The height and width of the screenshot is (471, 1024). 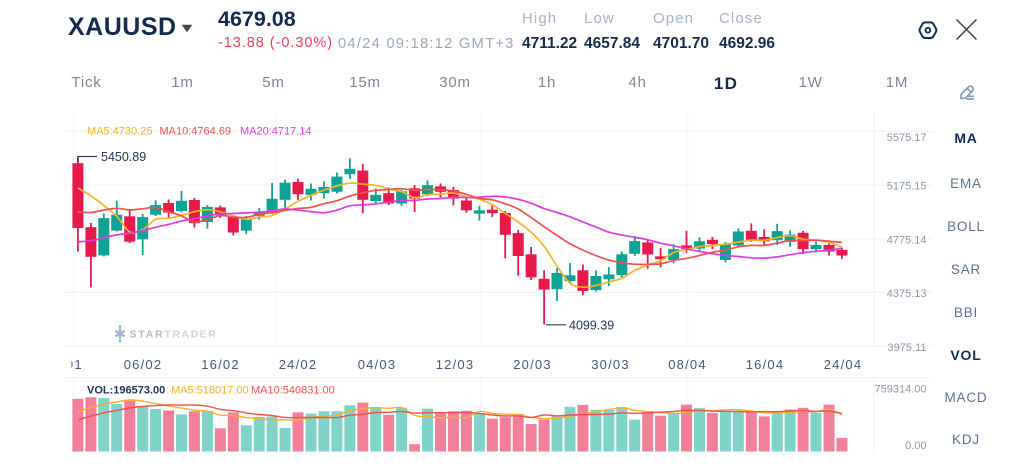 What do you see at coordinates (765, 364) in the screenshot?
I see `svg-text: 16/04` at bounding box center [765, 364].